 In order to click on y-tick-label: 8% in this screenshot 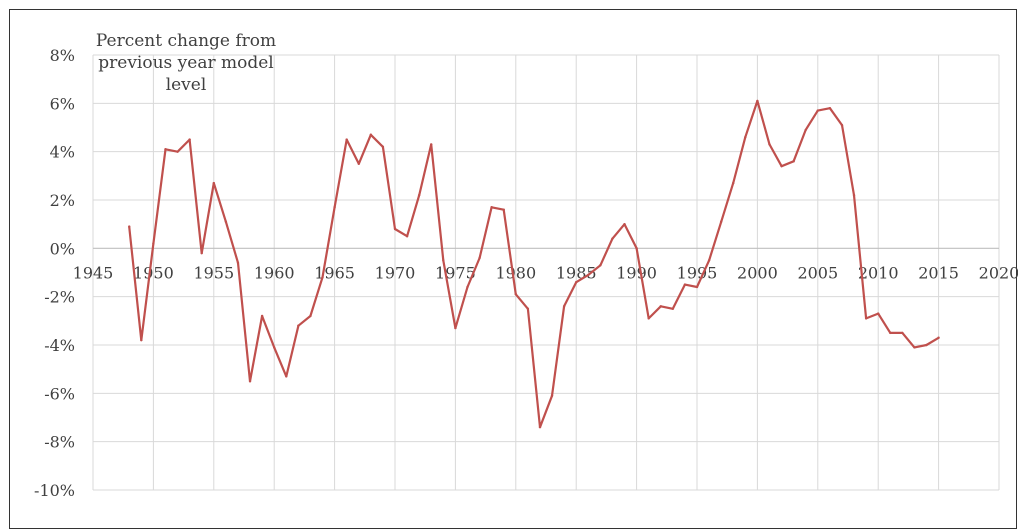, I will do `click(62, 55)`.